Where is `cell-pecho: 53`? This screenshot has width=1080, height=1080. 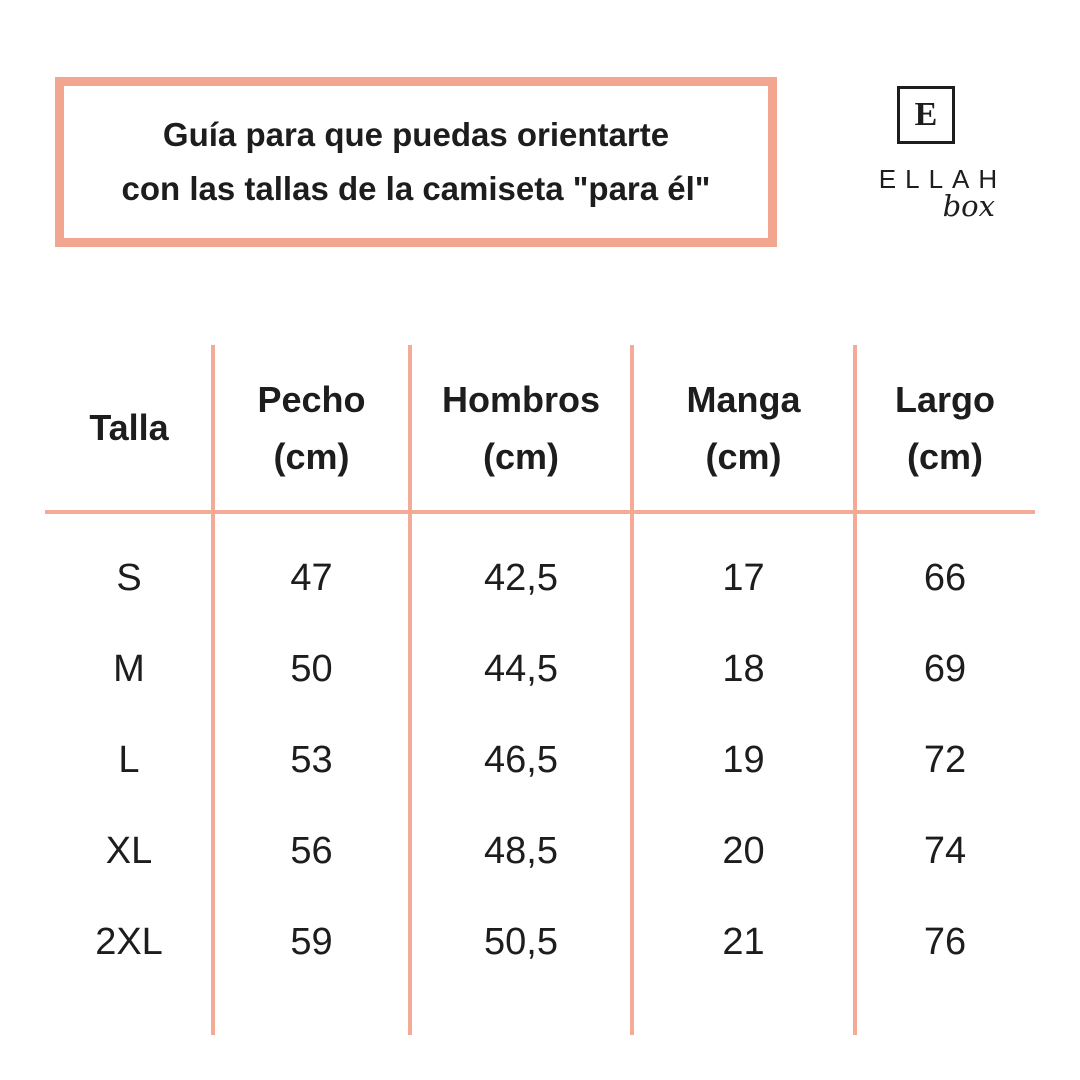
cell-pecho: 53 is located at coordinates (311, 760).